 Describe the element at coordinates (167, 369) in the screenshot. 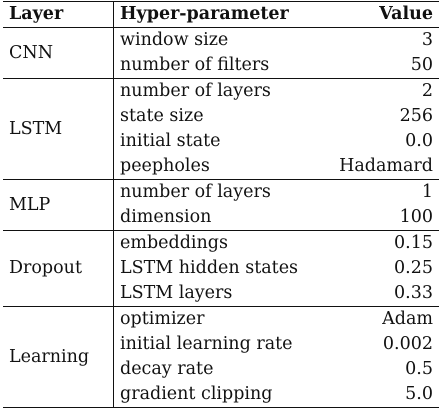

I see `hyper-parameter-cell: decay rate` at that location.